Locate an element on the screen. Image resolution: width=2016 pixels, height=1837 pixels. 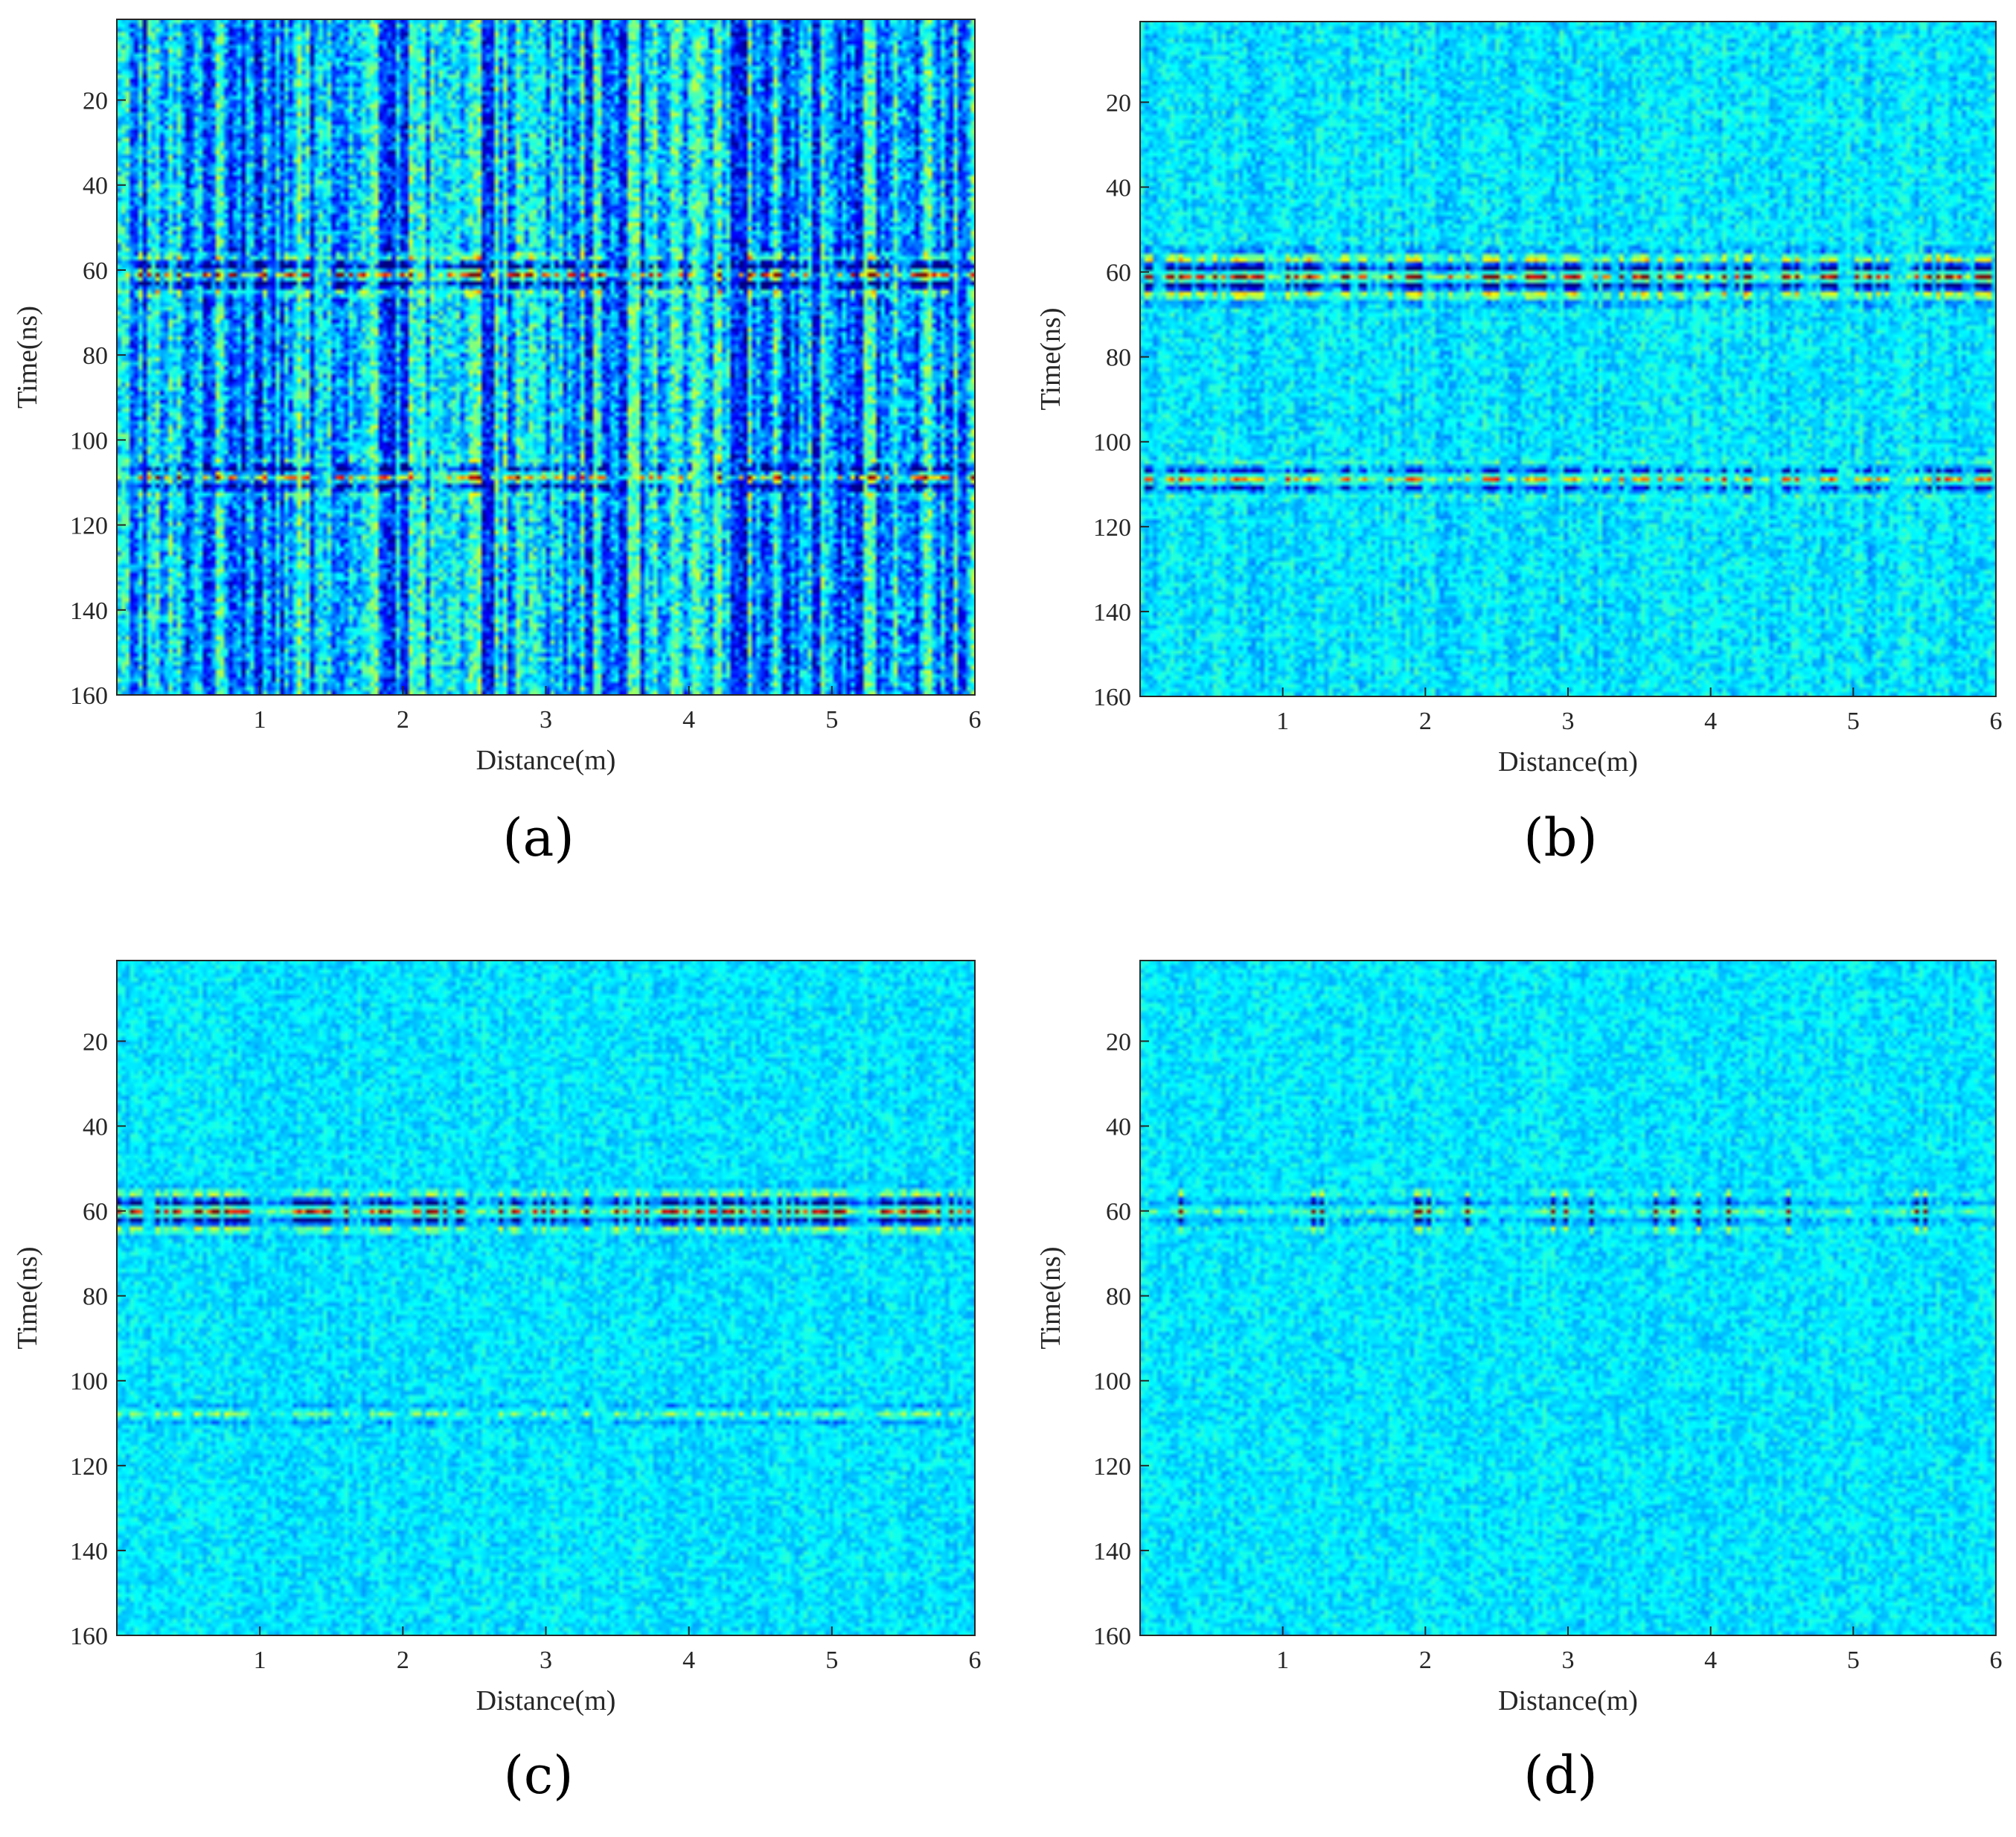
panel-label: (d) is located at coordinates (1560, 1775).